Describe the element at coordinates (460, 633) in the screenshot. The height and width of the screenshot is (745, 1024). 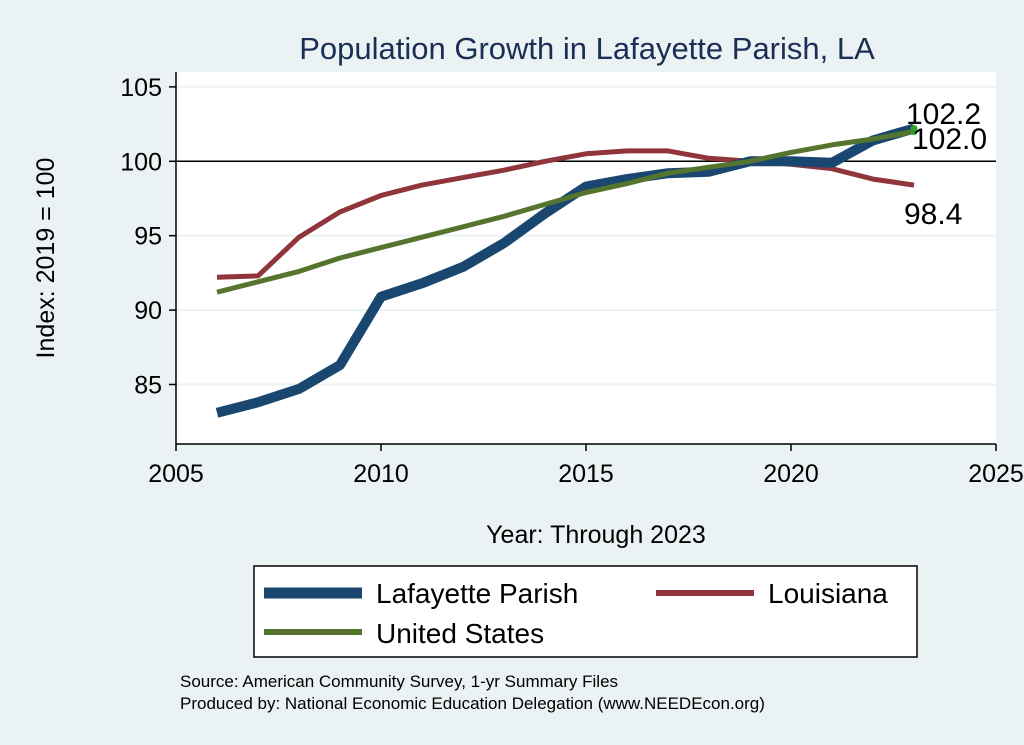
I see `legend-label-united-states: United States` at that location.